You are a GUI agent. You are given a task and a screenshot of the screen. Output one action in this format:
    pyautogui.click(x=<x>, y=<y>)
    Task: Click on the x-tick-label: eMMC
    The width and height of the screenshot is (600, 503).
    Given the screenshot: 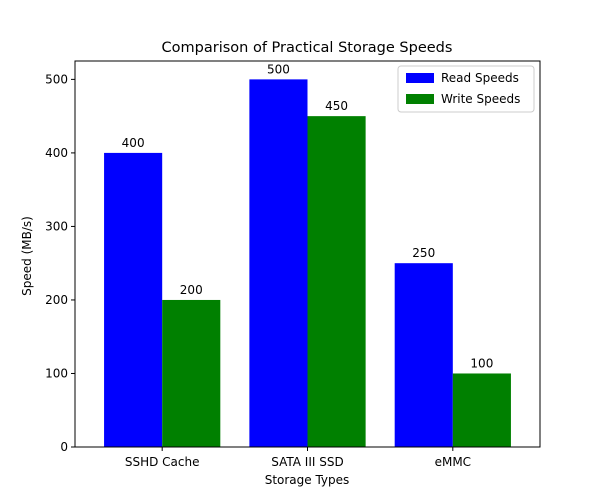 What is the action you would take?
    pyautogui.click(x=453, y=462)
    